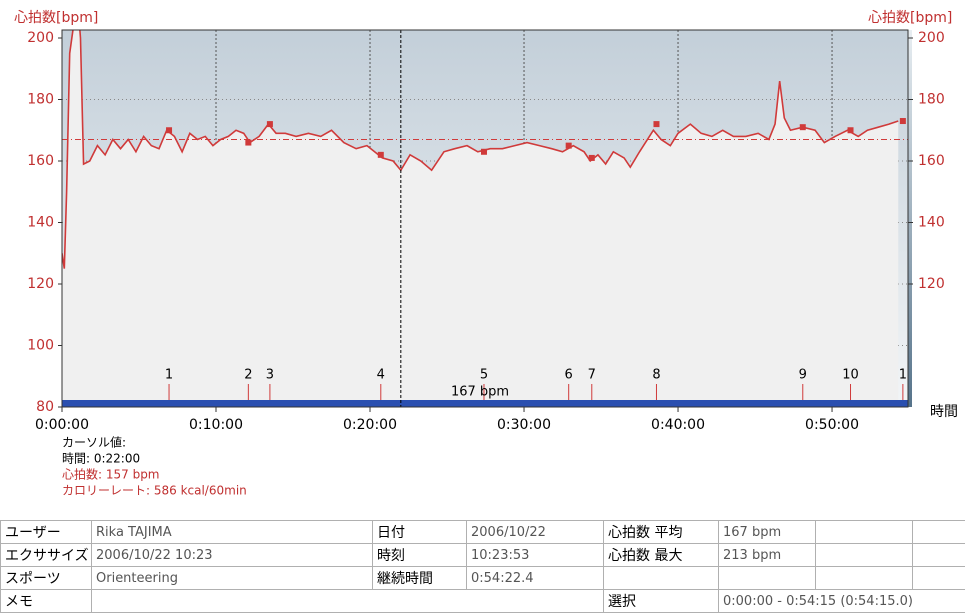  What do you see at coordinates (370, 425) in the screenshot?
I see `x-tick-label: 0:20:00` at bounding box center [370, 425].